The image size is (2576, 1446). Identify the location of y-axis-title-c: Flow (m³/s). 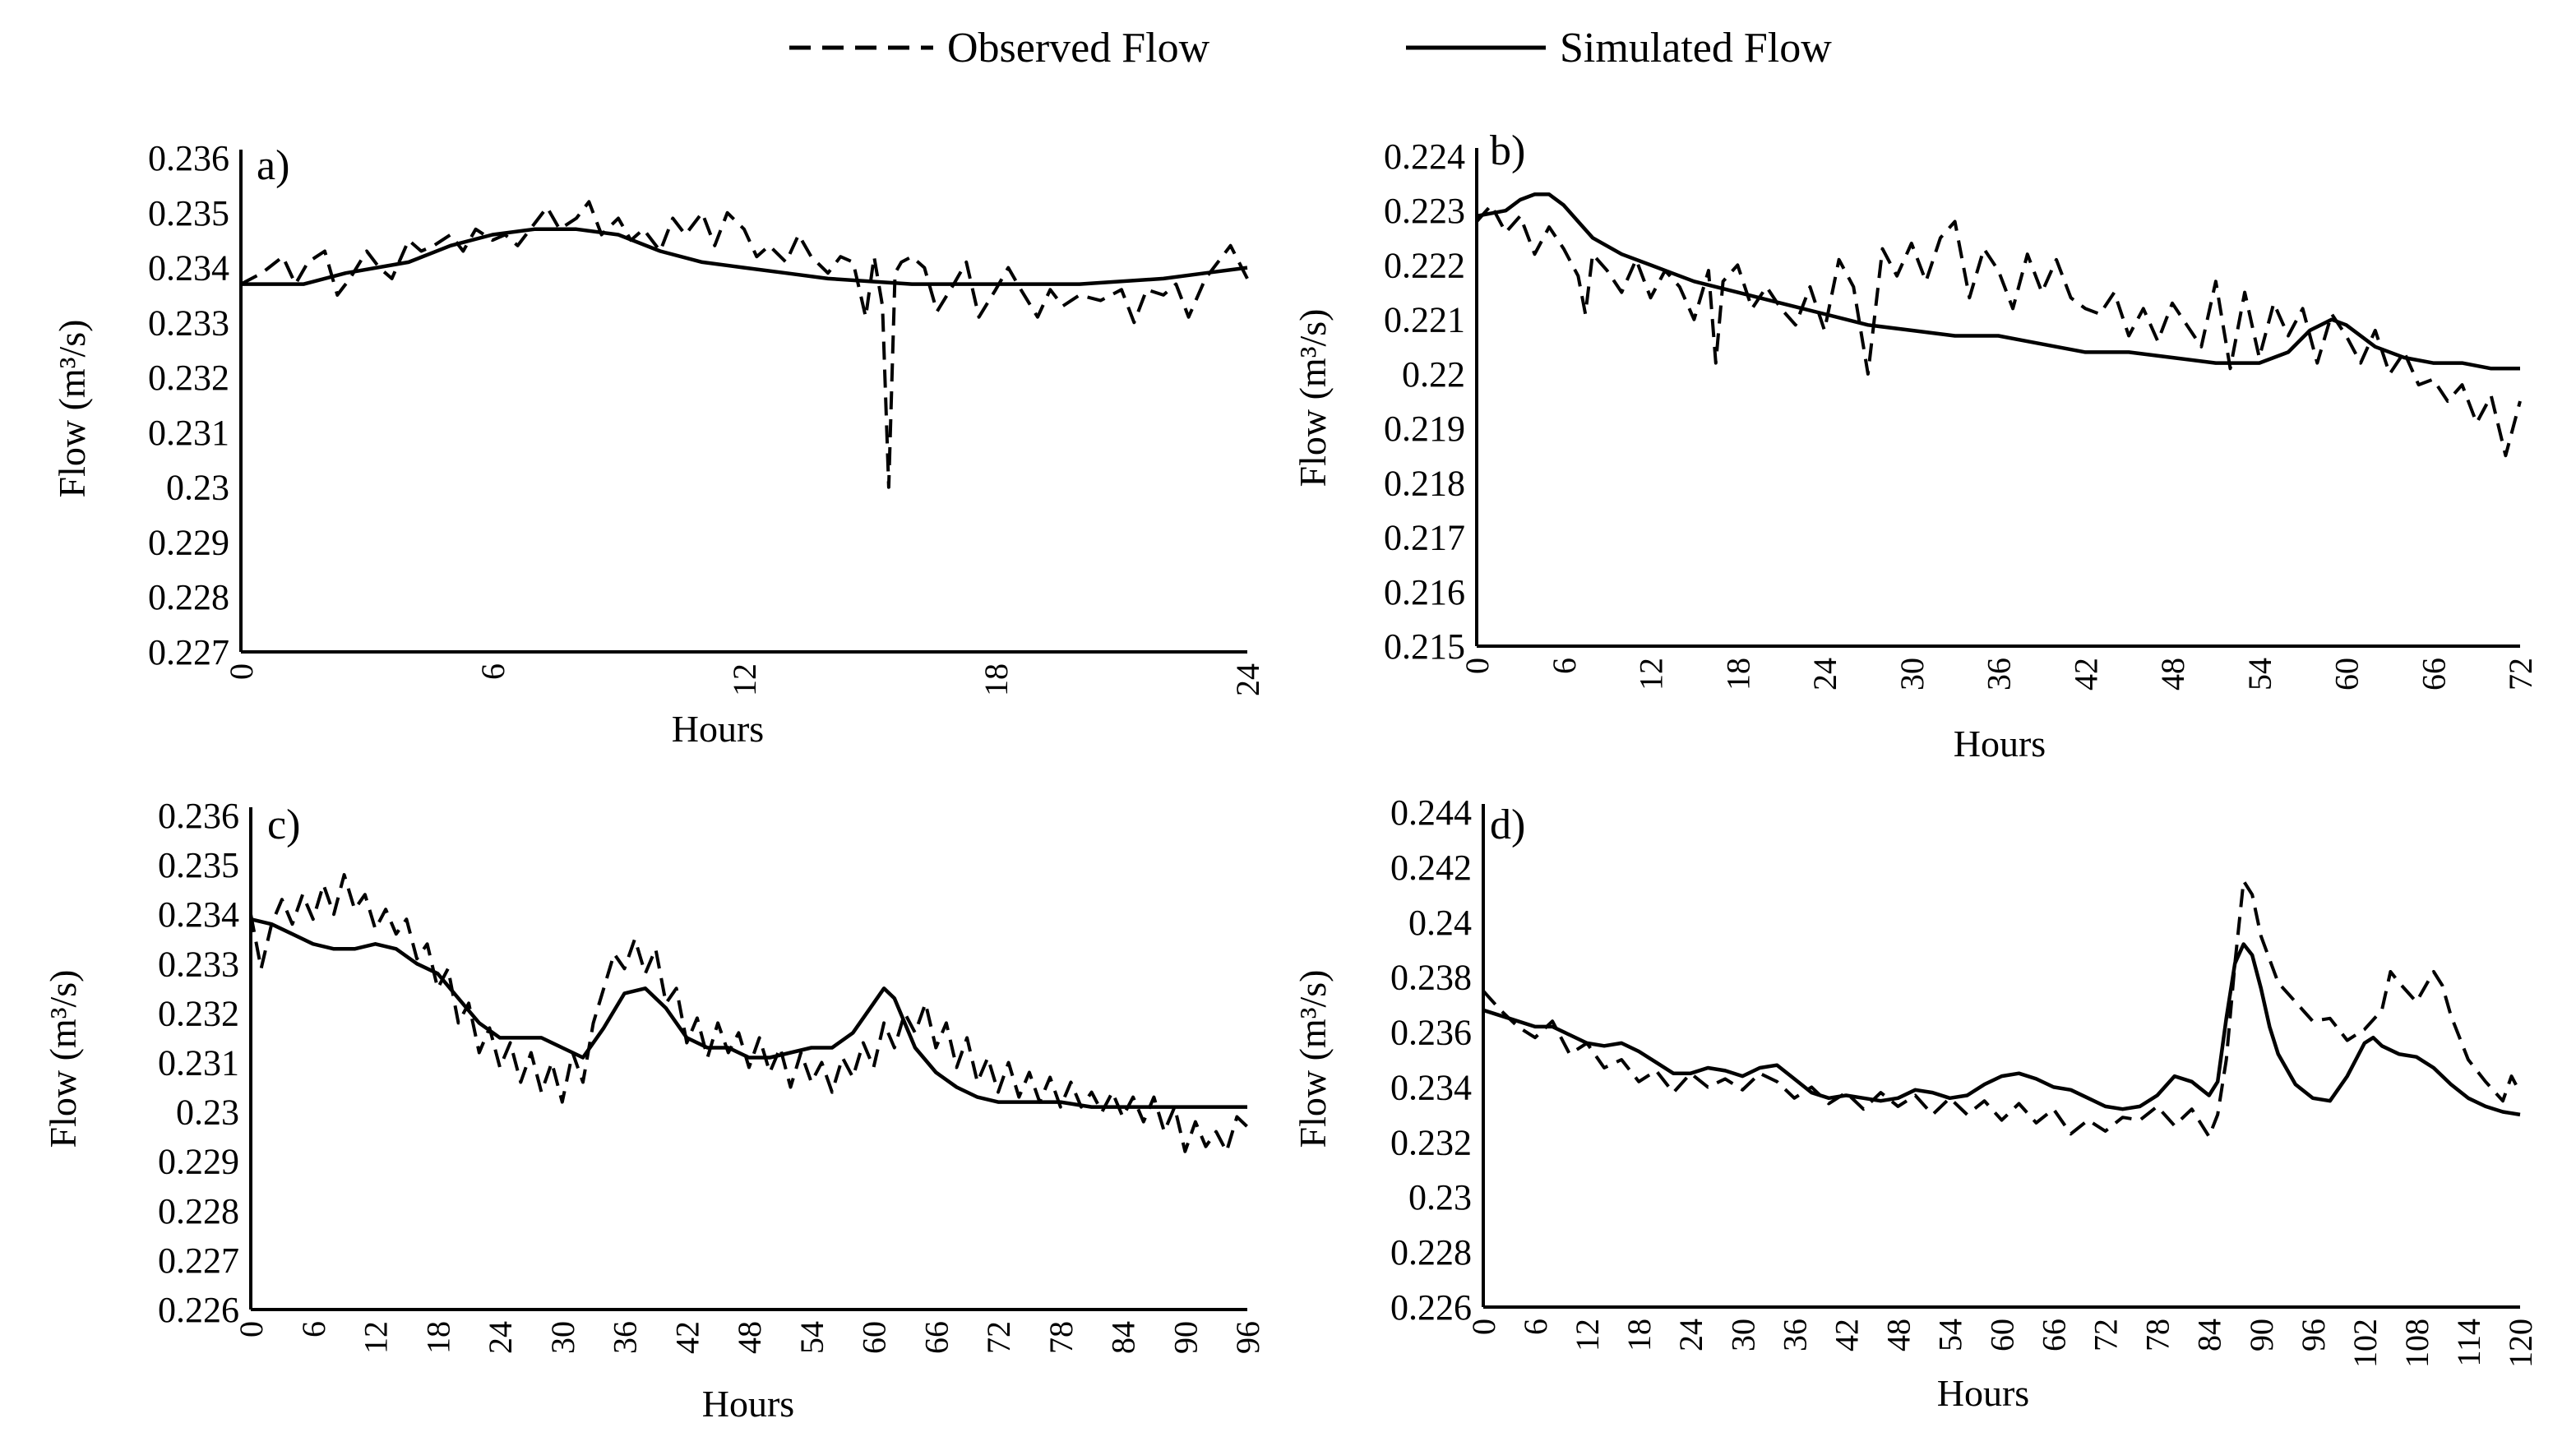
(63, 1059).